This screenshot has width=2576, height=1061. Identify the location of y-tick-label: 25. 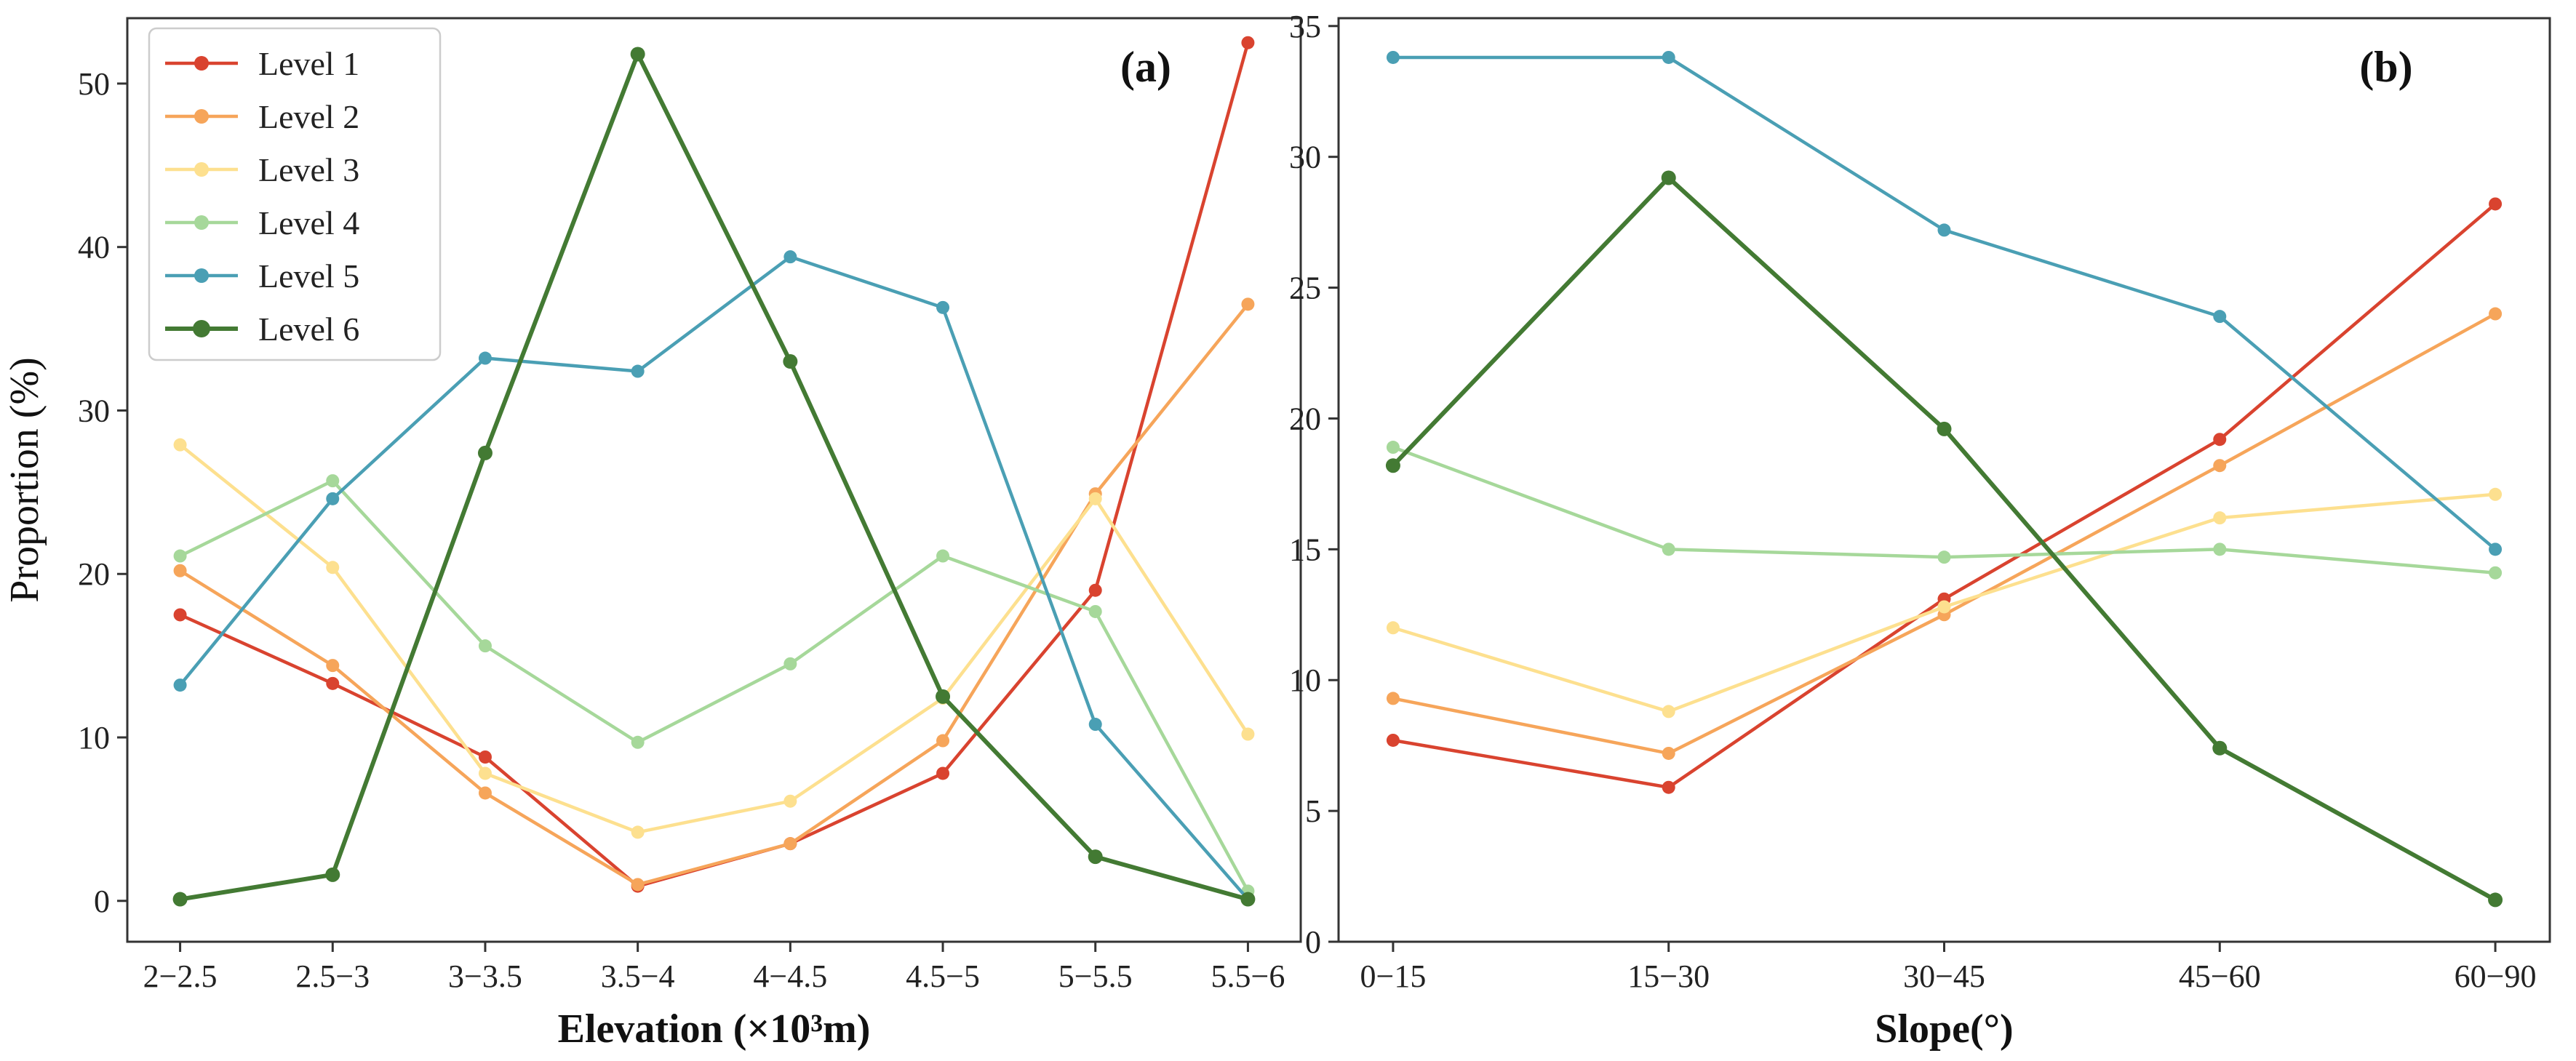
(1305, 288).